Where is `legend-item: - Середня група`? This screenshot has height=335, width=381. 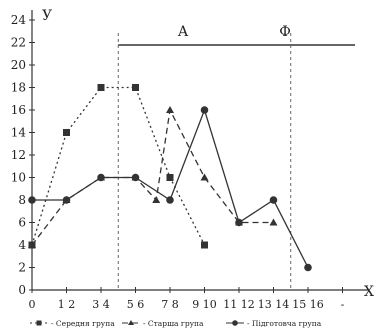
legend-item: - Середня група is located at coordinates (72, 323).